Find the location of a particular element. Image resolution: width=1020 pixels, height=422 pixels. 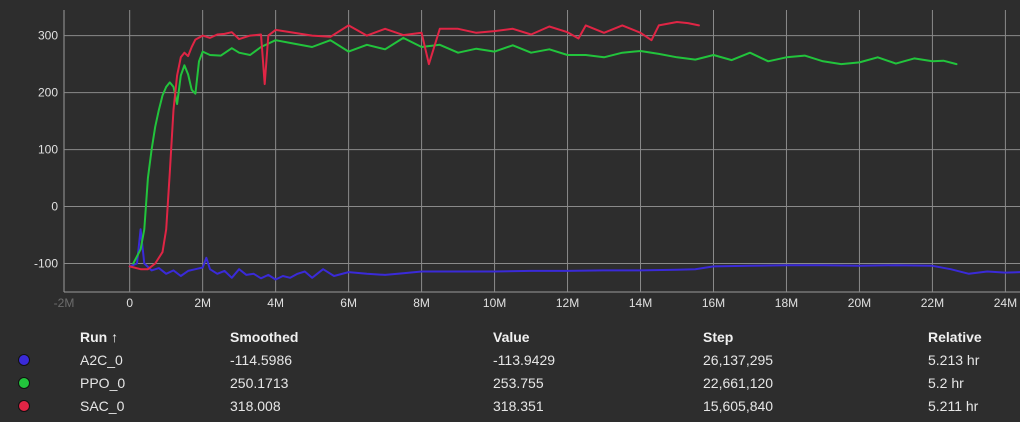

run-name: SAC_0 is located at coordinates (102, 406).